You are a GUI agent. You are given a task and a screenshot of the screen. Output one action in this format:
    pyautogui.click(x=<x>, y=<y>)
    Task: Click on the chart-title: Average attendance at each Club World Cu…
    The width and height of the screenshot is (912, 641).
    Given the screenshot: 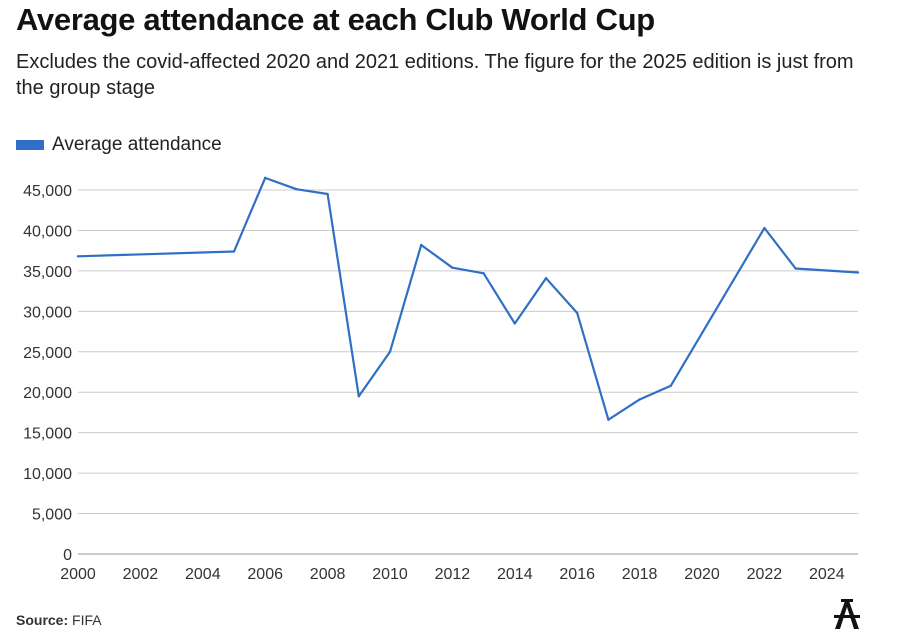 What is the action you would take?
    pyautogui.click(x=335, y=19)
    